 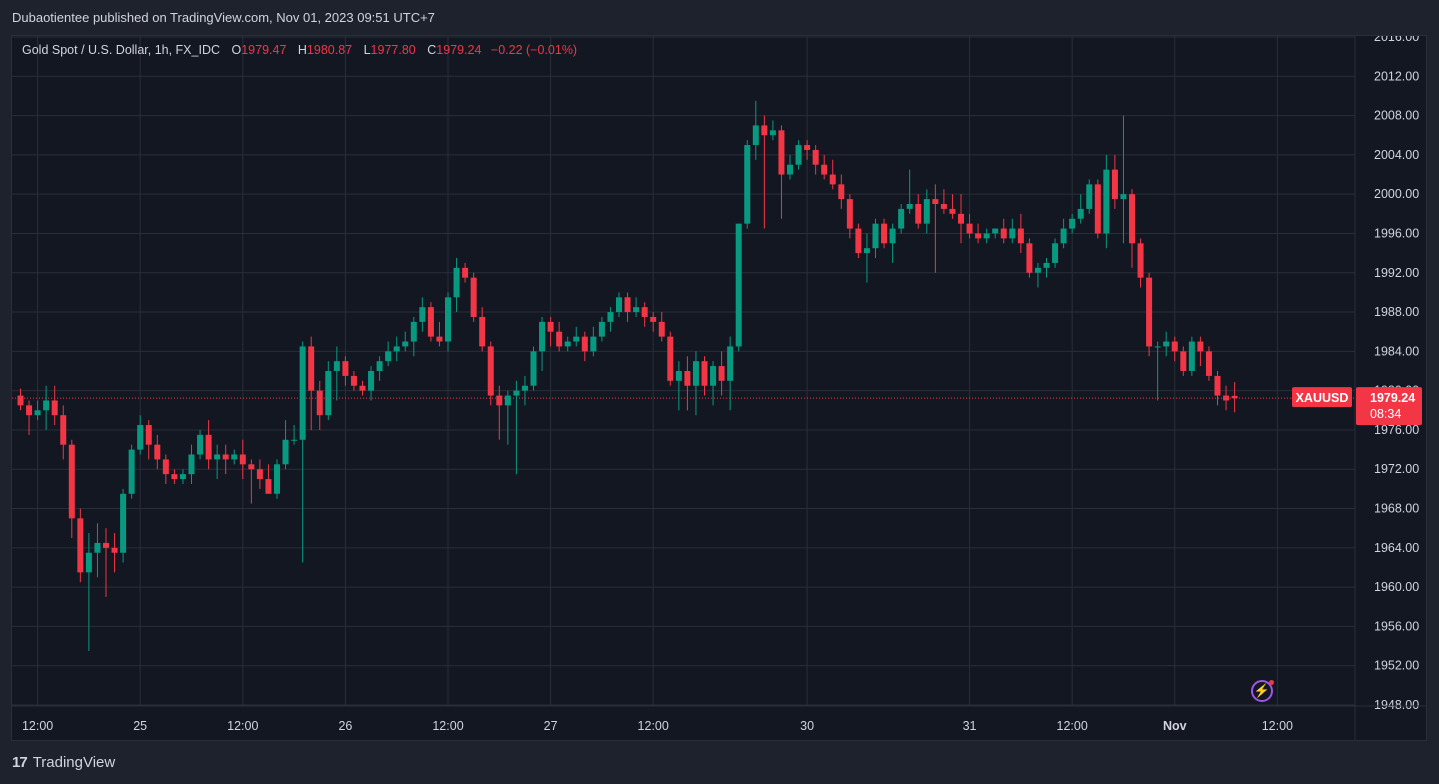 What do you see at coordinates (302, 50) in the screenshot?
I see `legend-high-label: H` at bounding box center [302, 50].